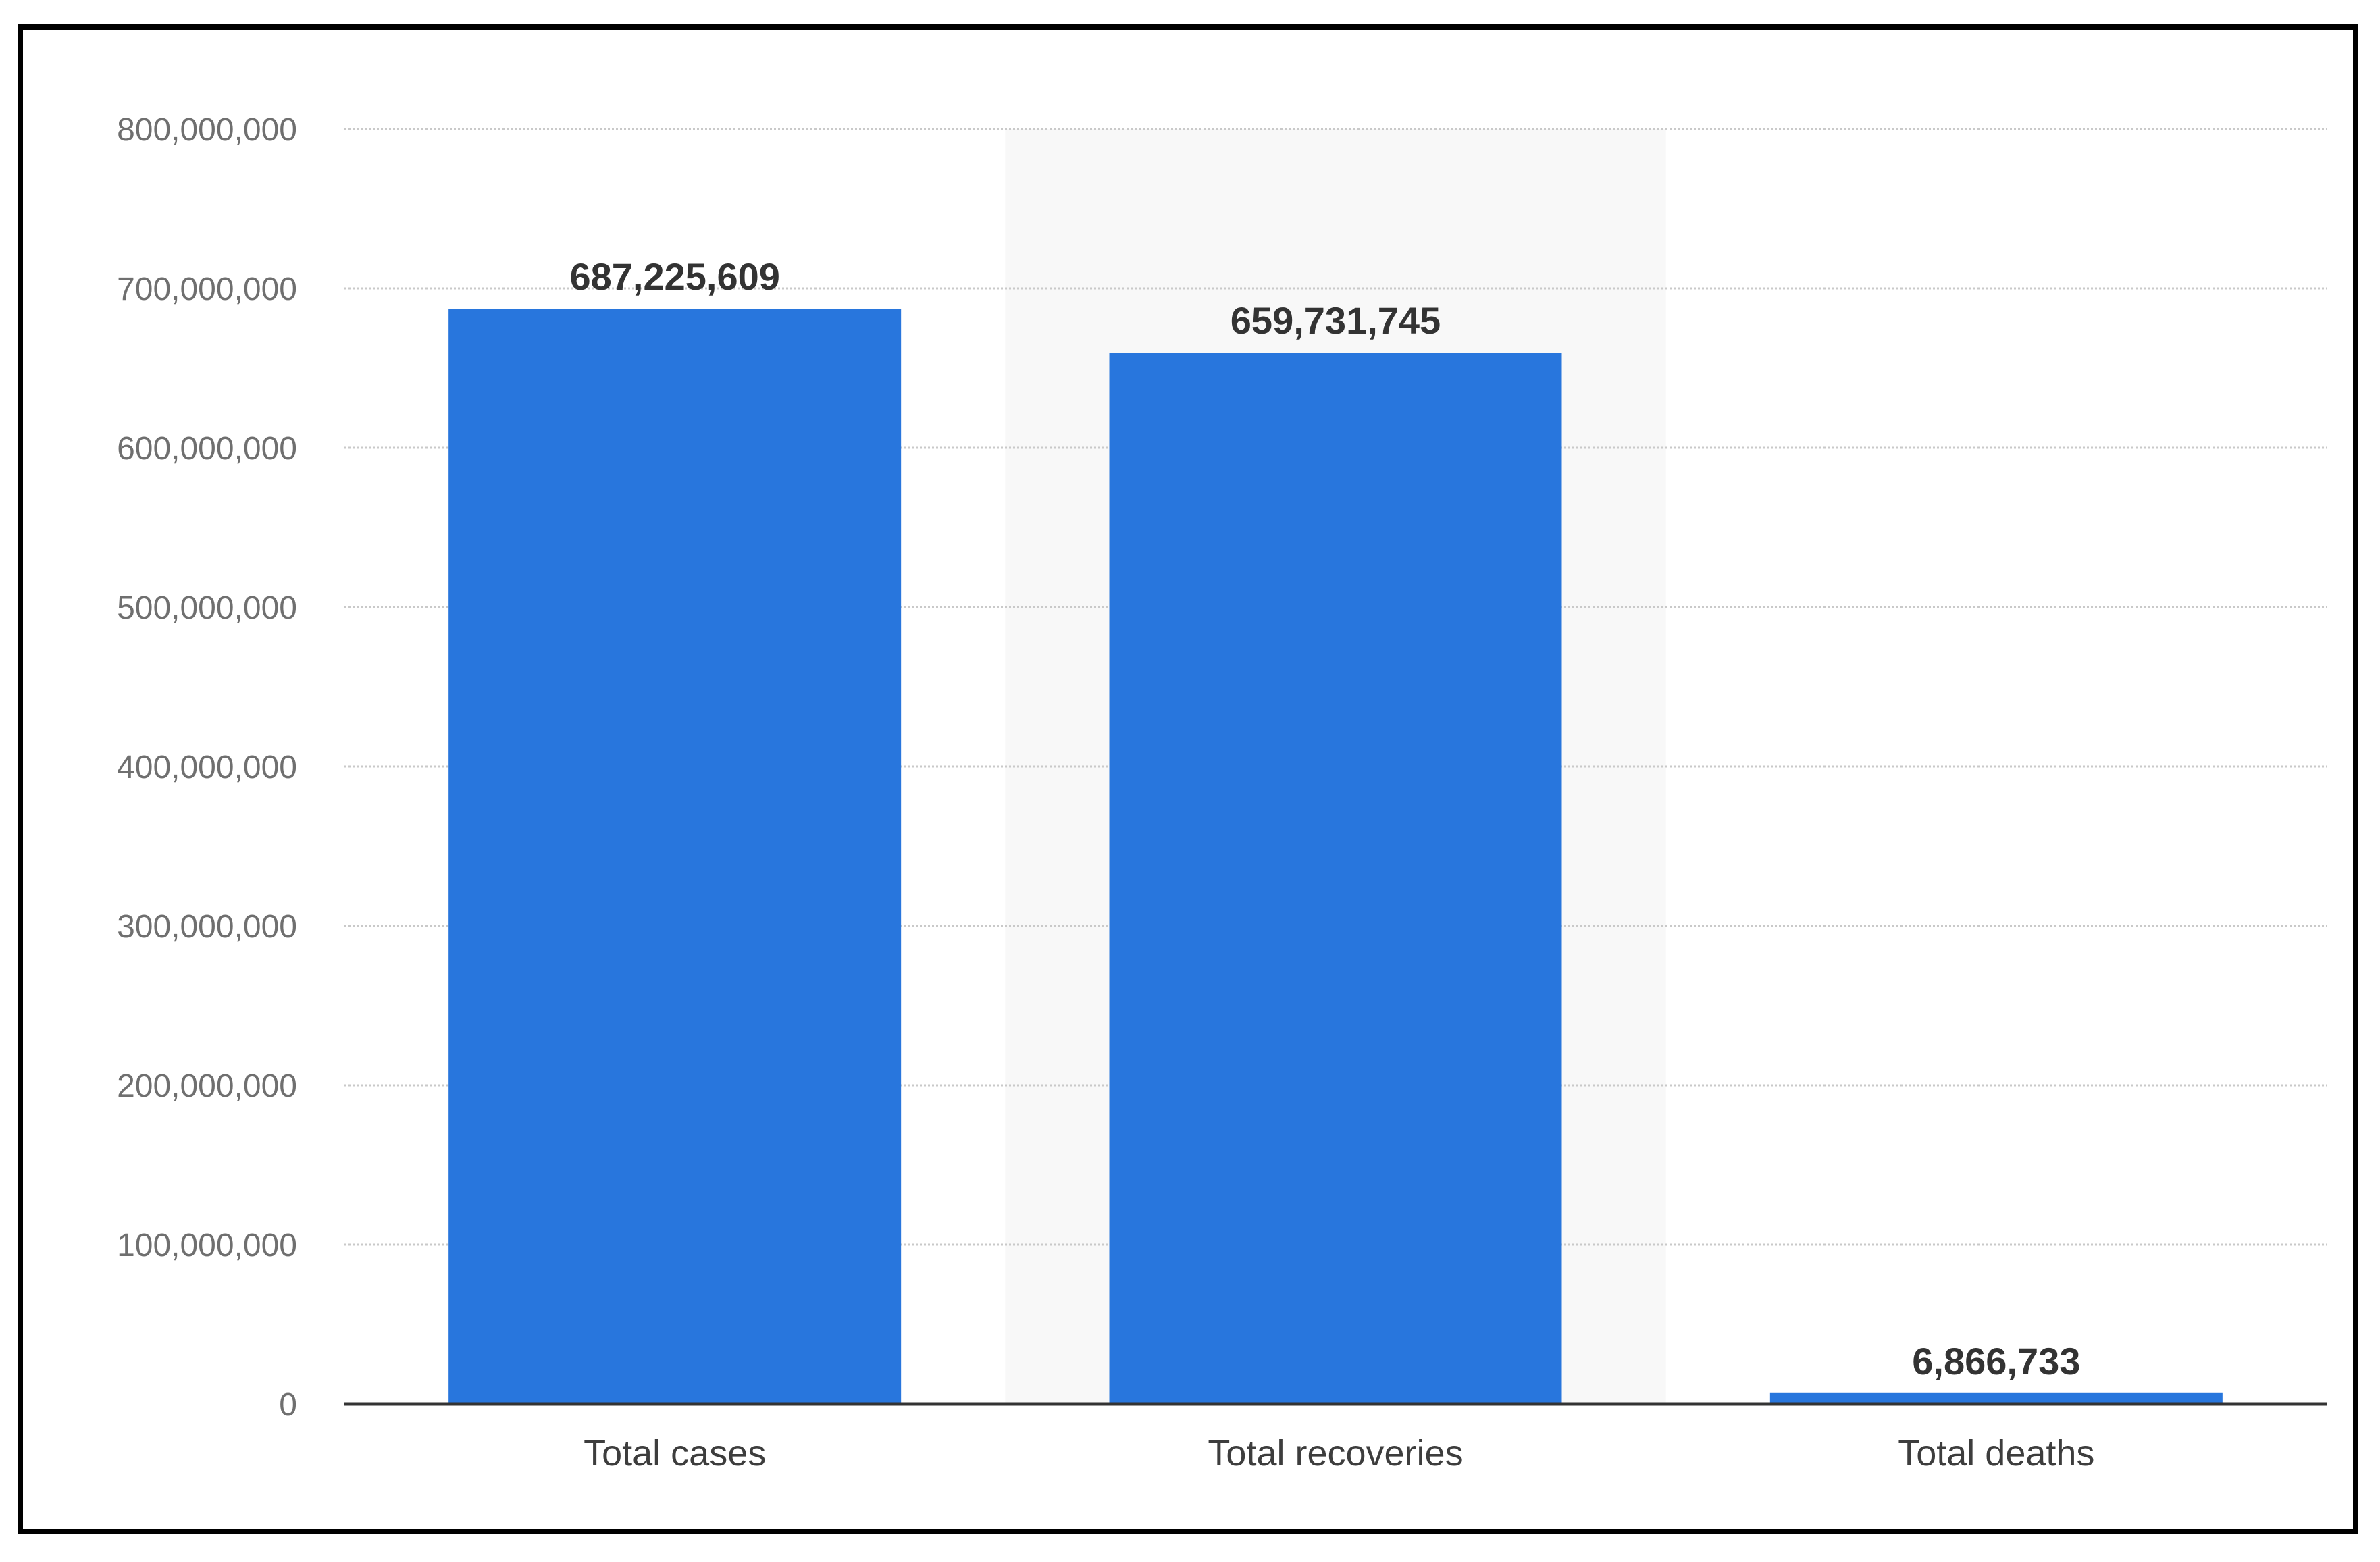 This screenshot has height=1562, width=2380. I want to click on y-tick-label: 300,000,000, so click(207, 927).